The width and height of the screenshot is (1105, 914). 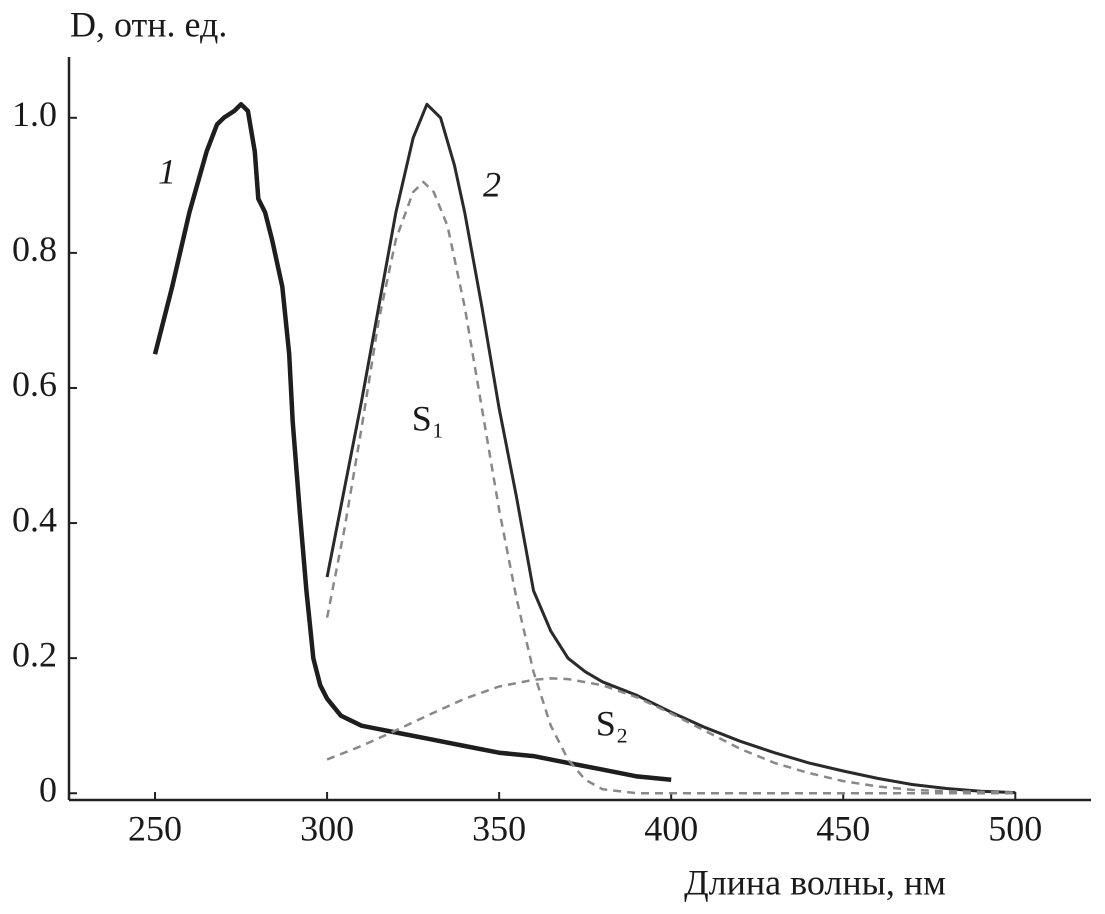 I want to click on y-tick-label: 0.8, so click(x=34, y=249).